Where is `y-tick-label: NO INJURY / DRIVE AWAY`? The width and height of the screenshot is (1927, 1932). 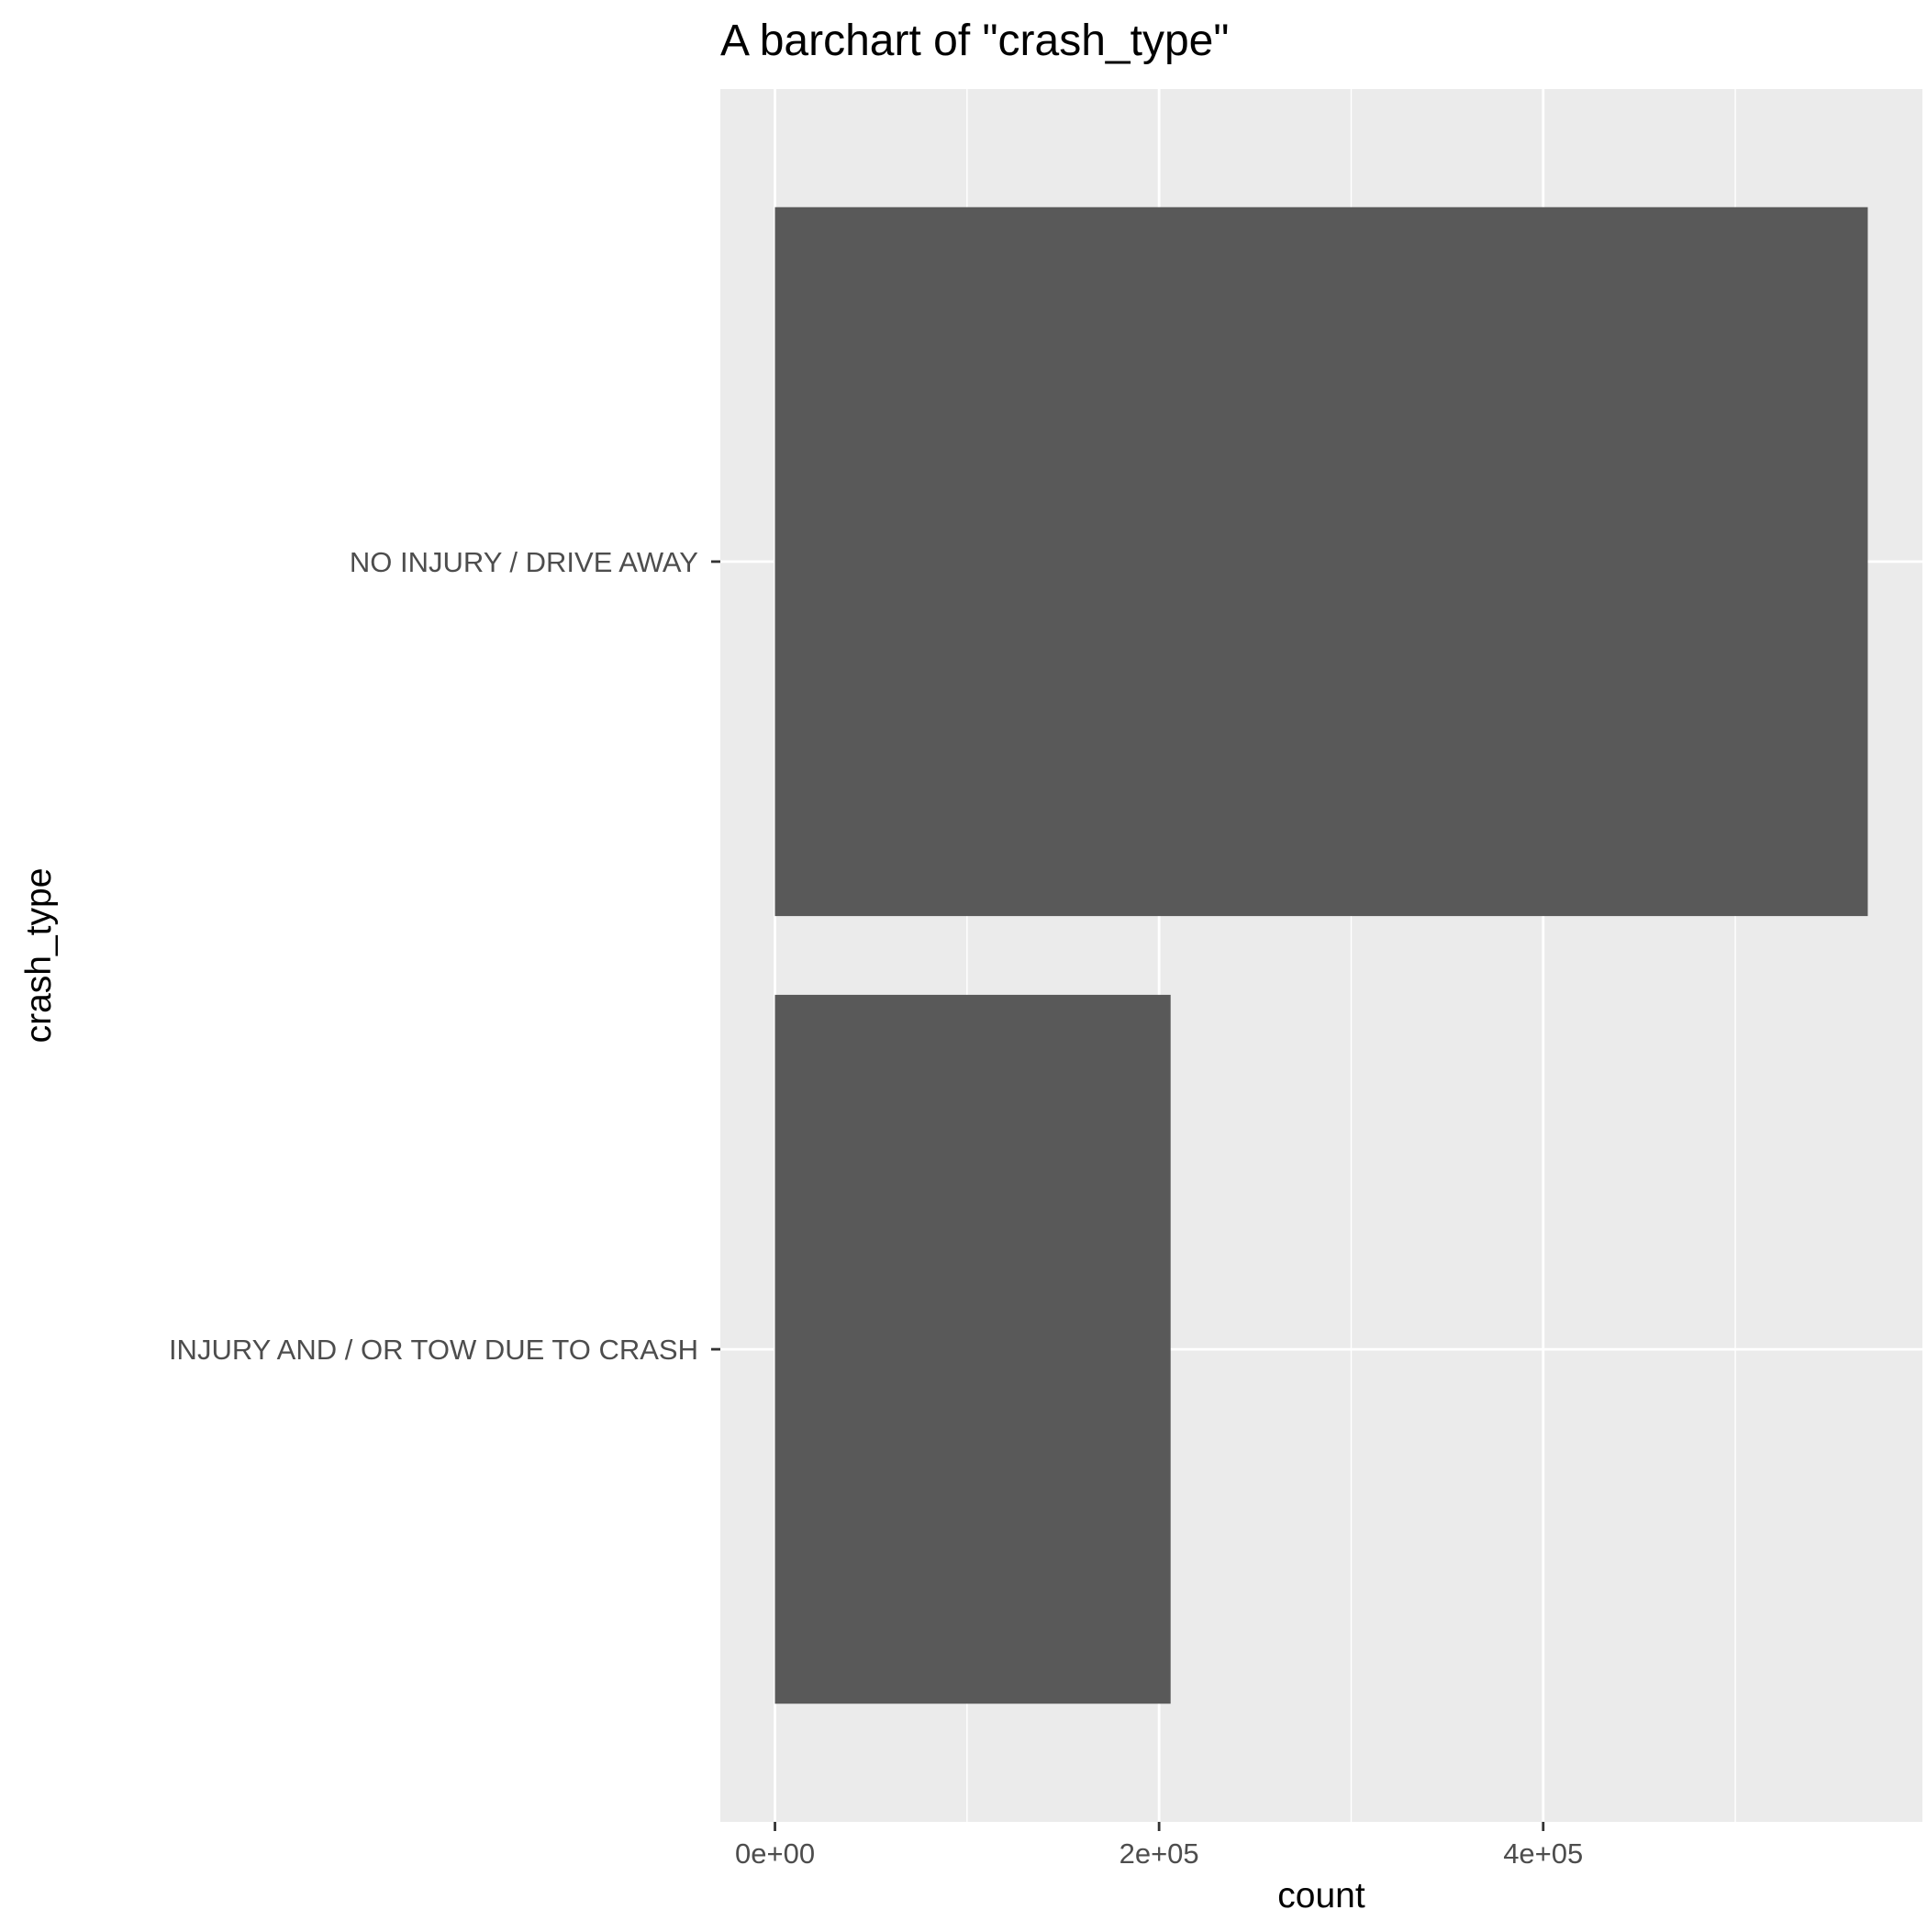
y-tick-label: NO INJURY / DRIVE AWAY is located at coordinates (524, 562).